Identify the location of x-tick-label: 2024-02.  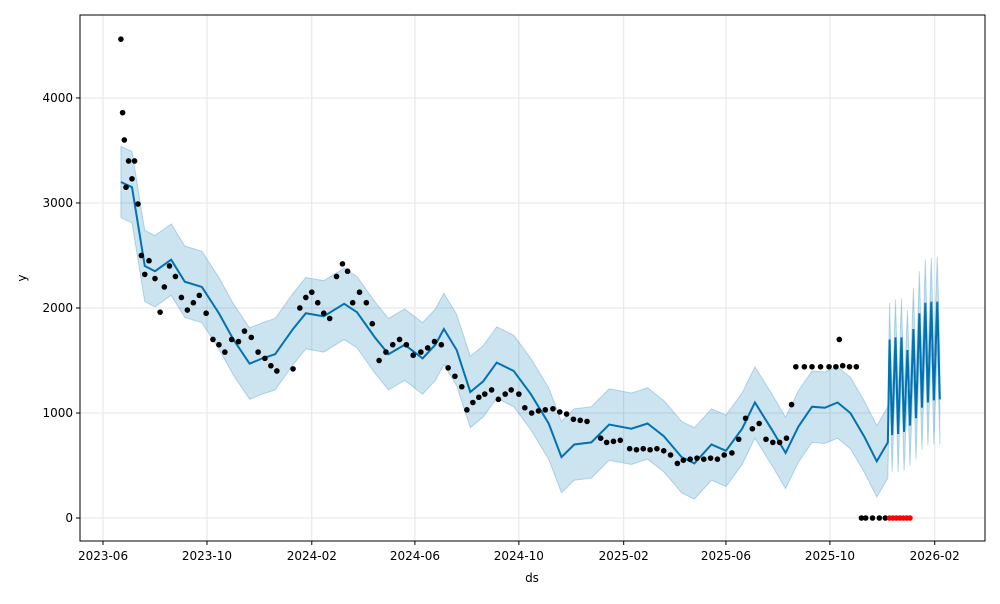
(312, 556).